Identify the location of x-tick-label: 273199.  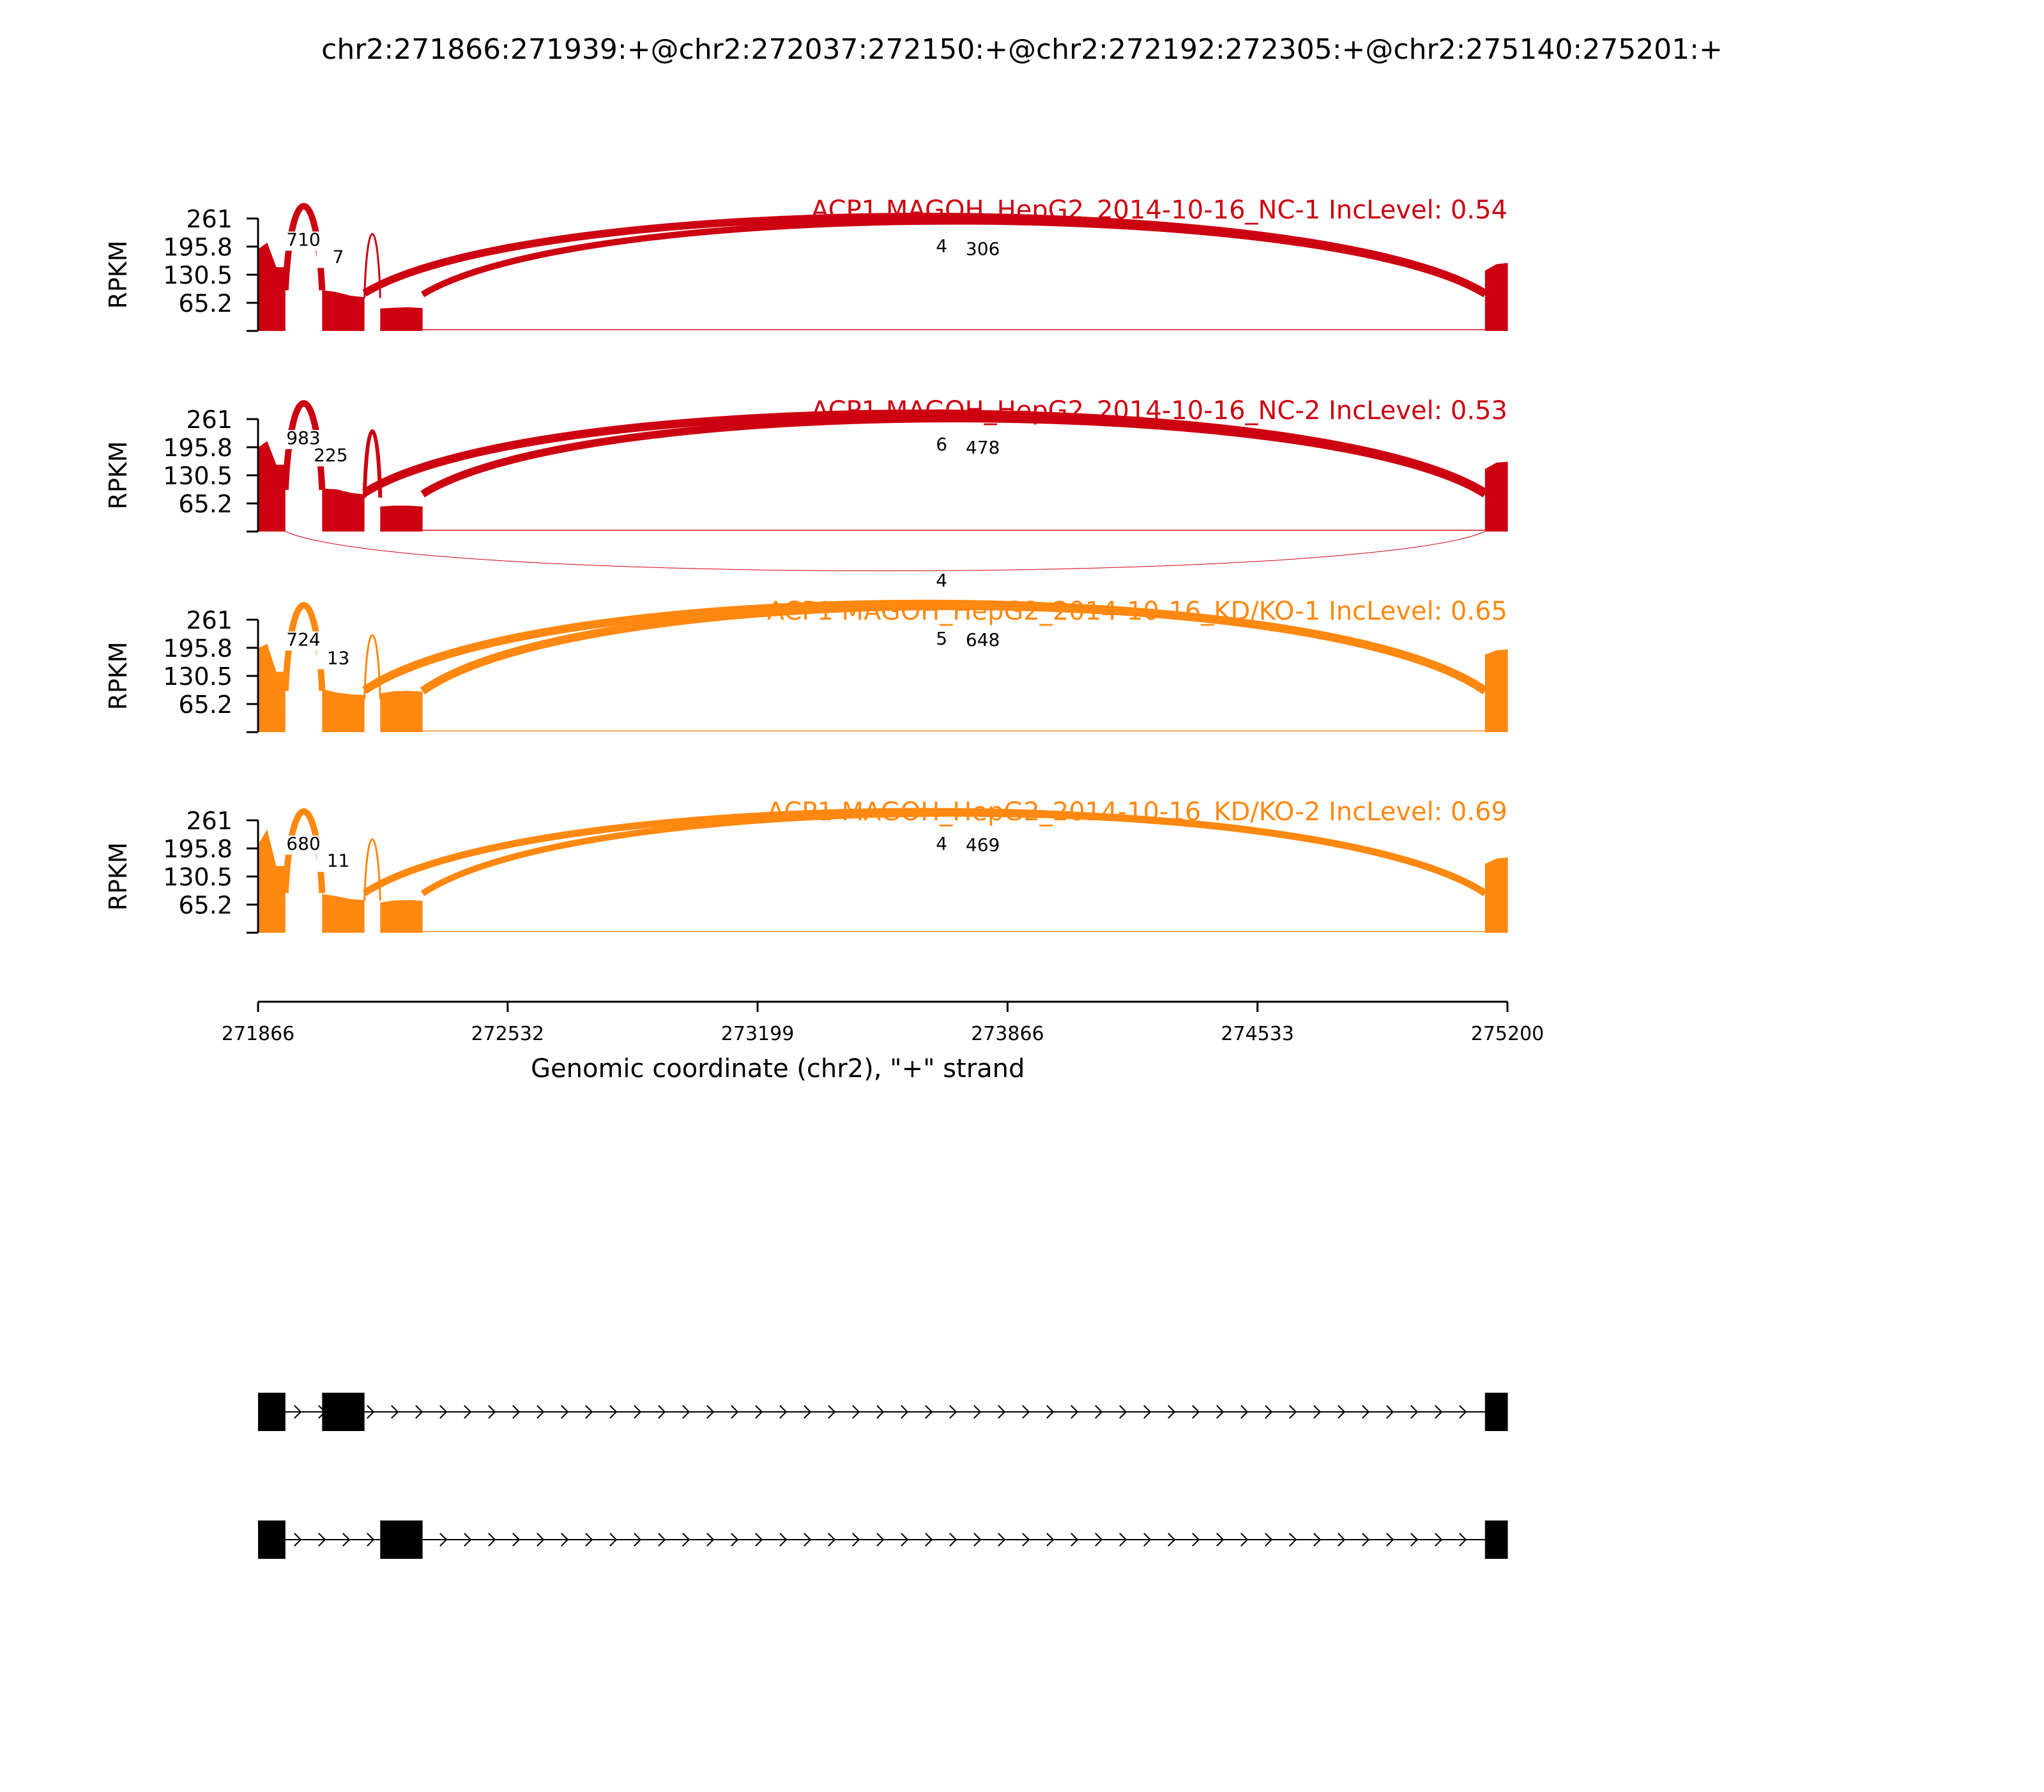
(758, 1034).